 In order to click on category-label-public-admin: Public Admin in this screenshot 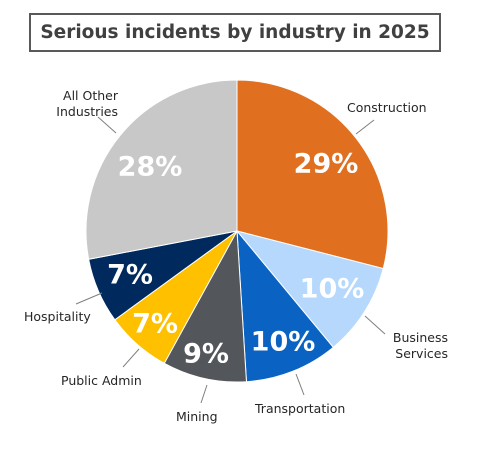, I will do `click(101, 380)`.